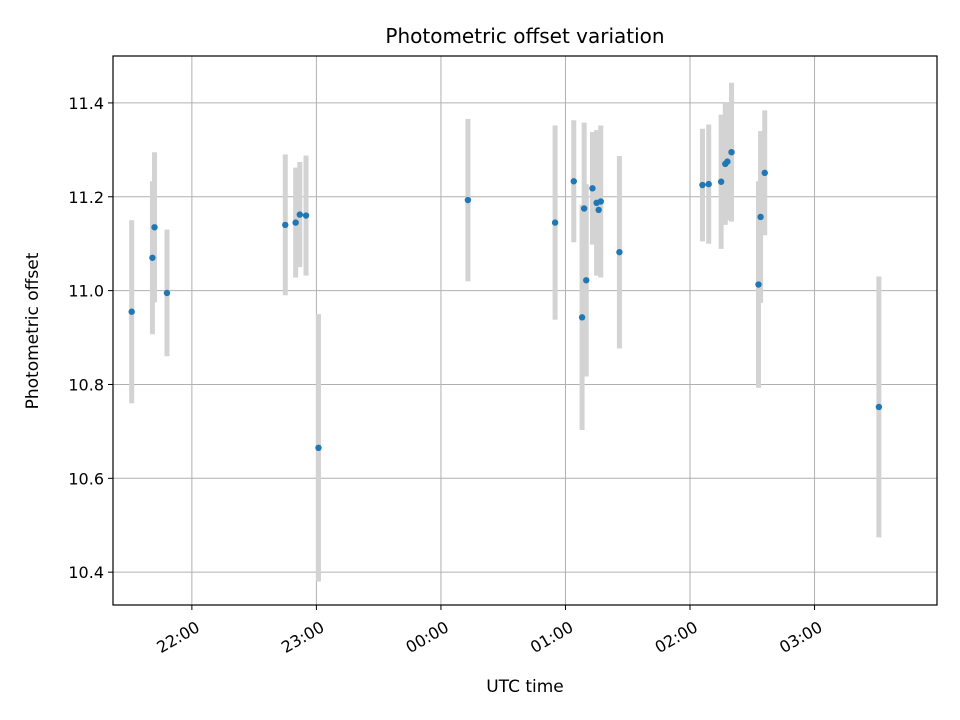 The image size is (960, 720). What do you see at coordinates (800, 637) in the screenshot?
I see `x-tick-label: 03:00` at bounding box center [800, 637].